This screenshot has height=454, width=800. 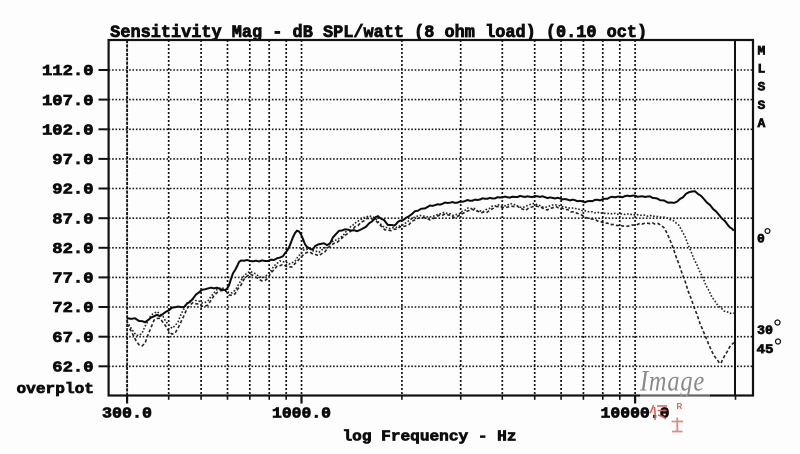 I want to click on svg-text: 72.0, so click(x=72, y=308).